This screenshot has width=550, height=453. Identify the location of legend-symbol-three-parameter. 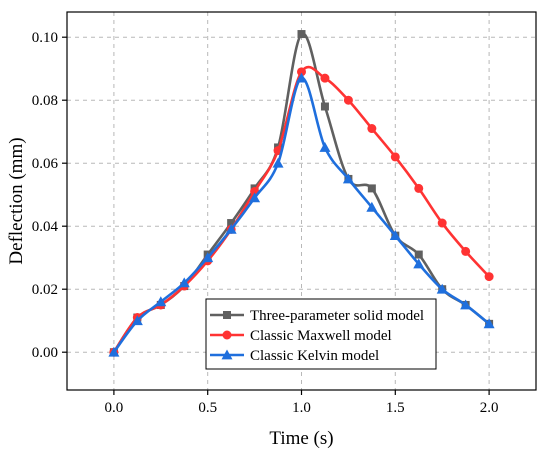
(227, 315).